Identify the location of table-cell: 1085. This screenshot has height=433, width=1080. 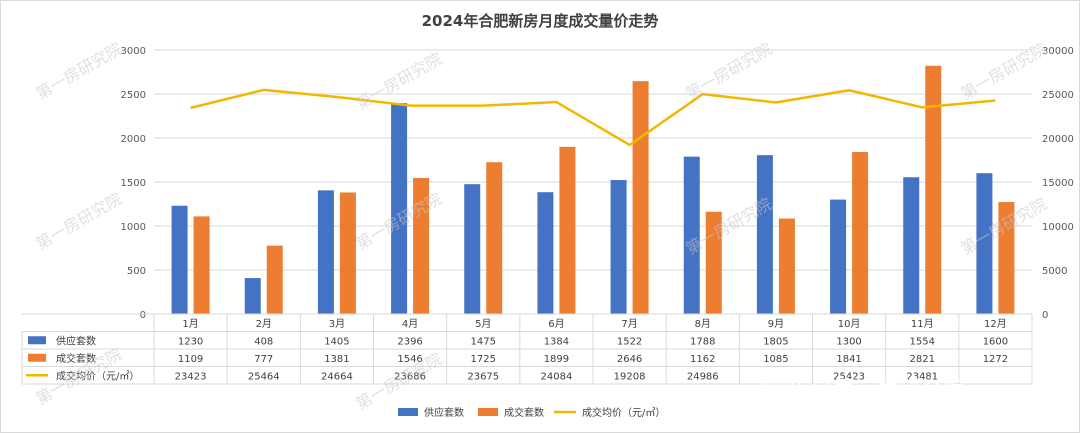
(775, 359).